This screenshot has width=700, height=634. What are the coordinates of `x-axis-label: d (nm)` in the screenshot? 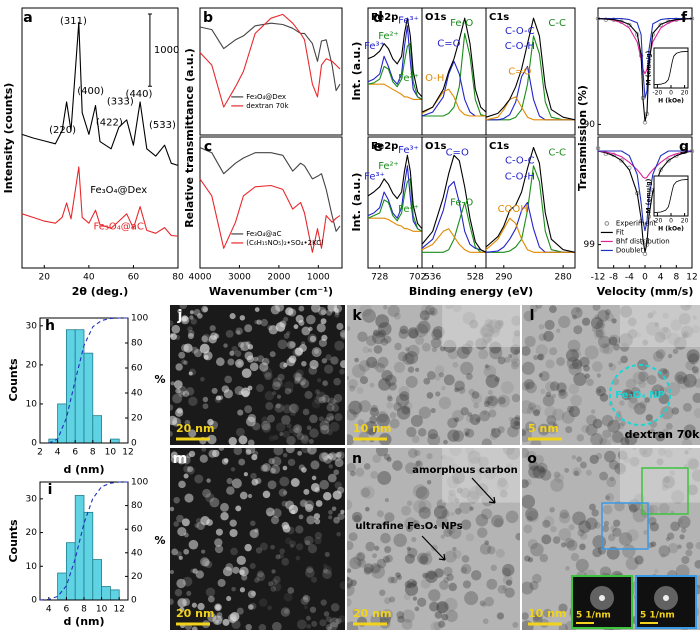 It's located at (83, 469).